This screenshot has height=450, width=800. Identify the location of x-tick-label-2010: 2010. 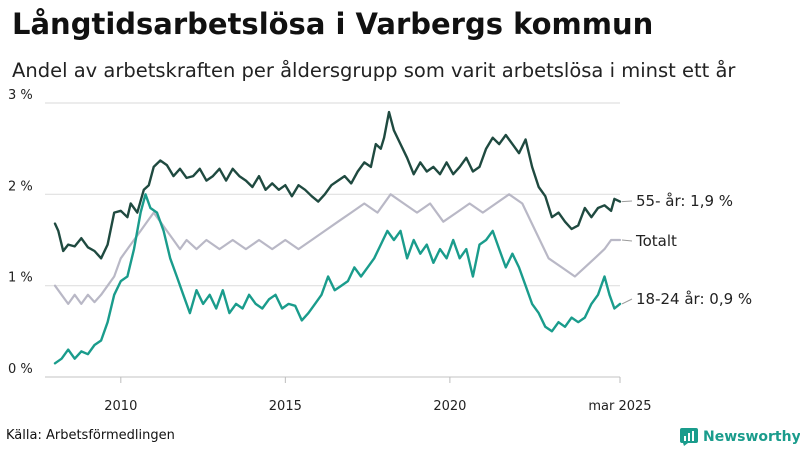
(120, 406).